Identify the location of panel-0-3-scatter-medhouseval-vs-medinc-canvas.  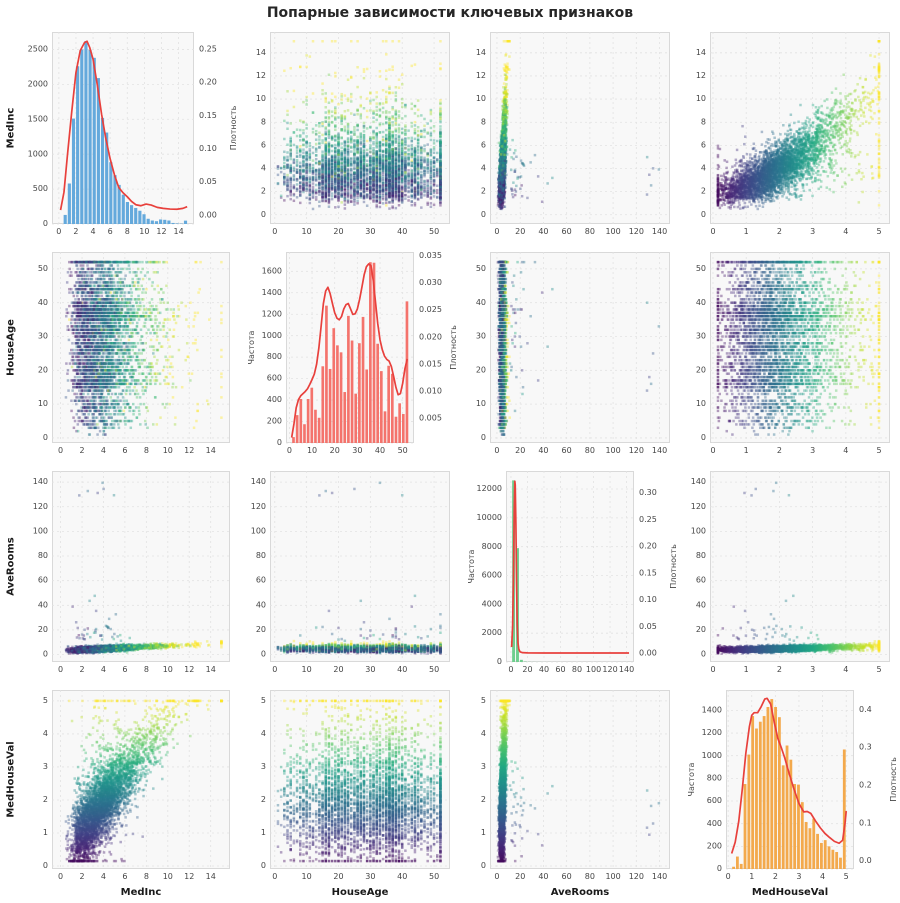
(790, 134).